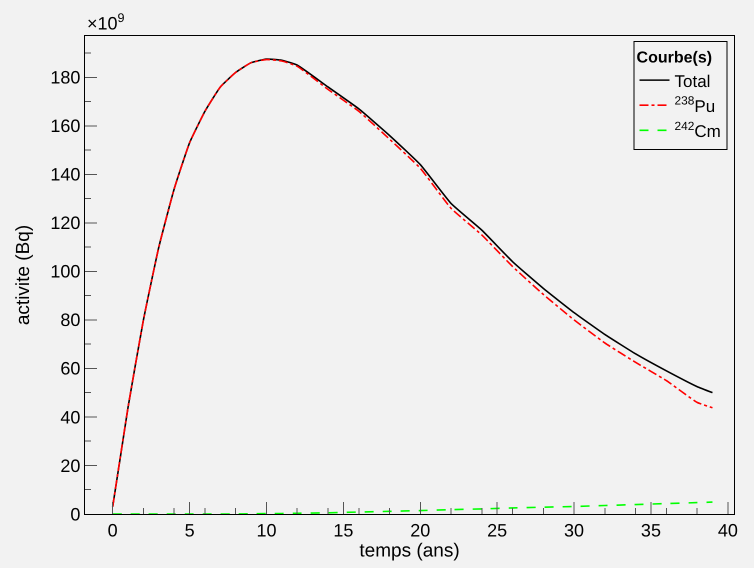  What do you see at coordinates (650, 530) in the screenshot?
I see `x-tick-label: 35` at bounding box center [650, 530].